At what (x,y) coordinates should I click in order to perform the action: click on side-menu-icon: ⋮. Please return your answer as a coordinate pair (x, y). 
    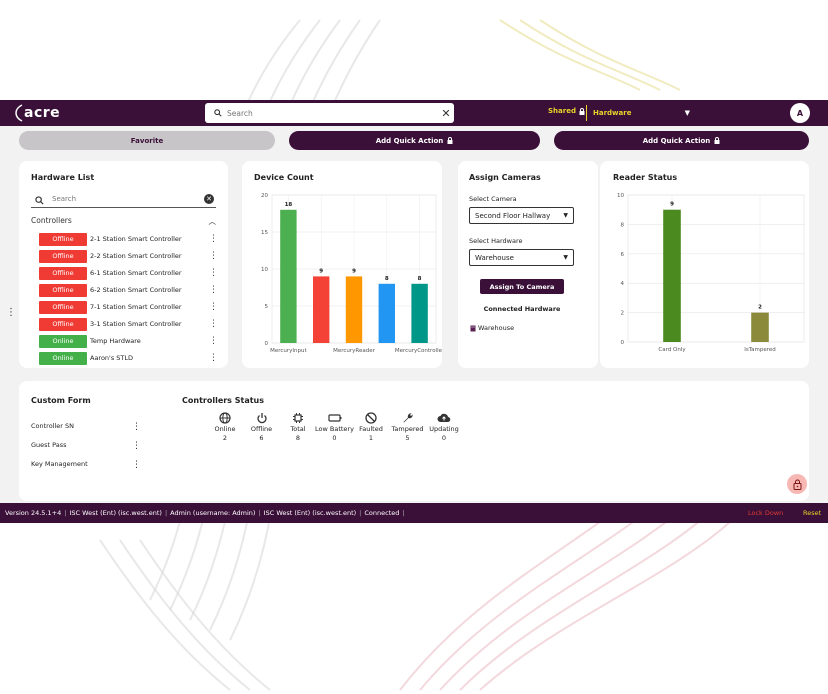
    Looking at the image, I should click on (11, 312).